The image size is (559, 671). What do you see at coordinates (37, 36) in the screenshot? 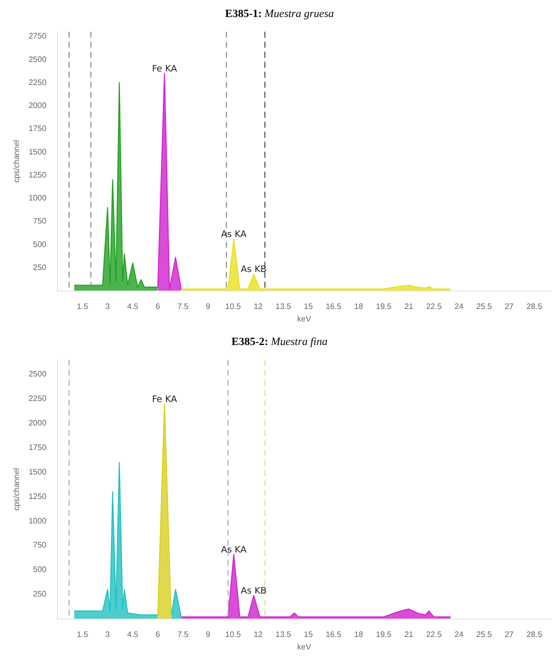
I see `y-tick-label: 2750` at bounding box center [37, 36].